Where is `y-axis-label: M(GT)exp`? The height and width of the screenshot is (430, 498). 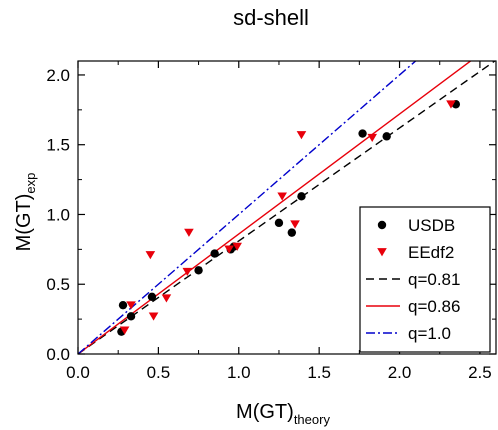
y-axis-label: M(GT)exp is located at coordinates (25, 212).